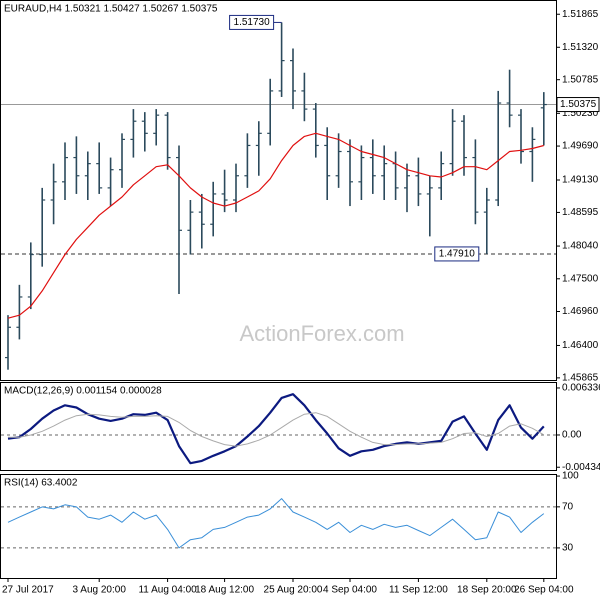 This screenshot has height=600, width=600. What do you see at coordinates (580, 47) in the screenshot?
I see `y-tick-label: 1.51320` at bounding box center [580, 47].